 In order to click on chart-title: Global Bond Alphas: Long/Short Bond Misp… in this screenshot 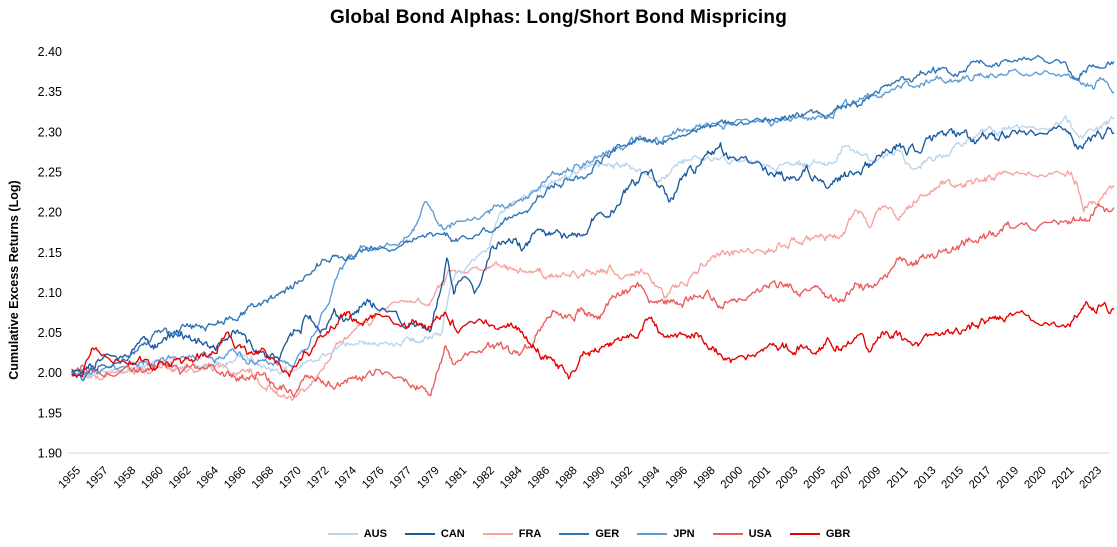, I will do `click(558, 17)`.